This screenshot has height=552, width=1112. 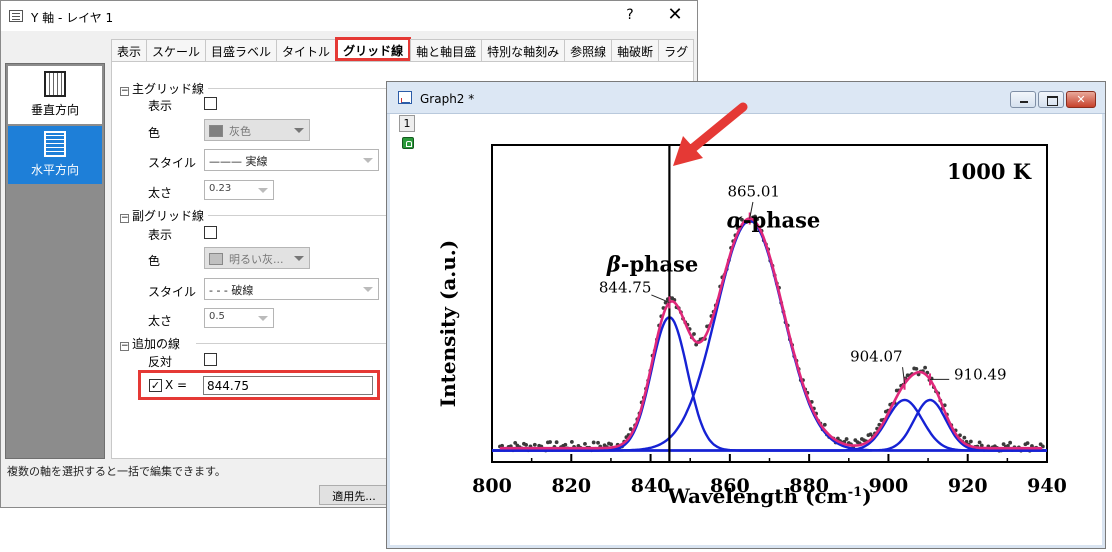 What do you see at coordinates (162, 89) in the screenshot?
I see `major-grid-header: − 主グリッド線` at bounding box center [162, 89].